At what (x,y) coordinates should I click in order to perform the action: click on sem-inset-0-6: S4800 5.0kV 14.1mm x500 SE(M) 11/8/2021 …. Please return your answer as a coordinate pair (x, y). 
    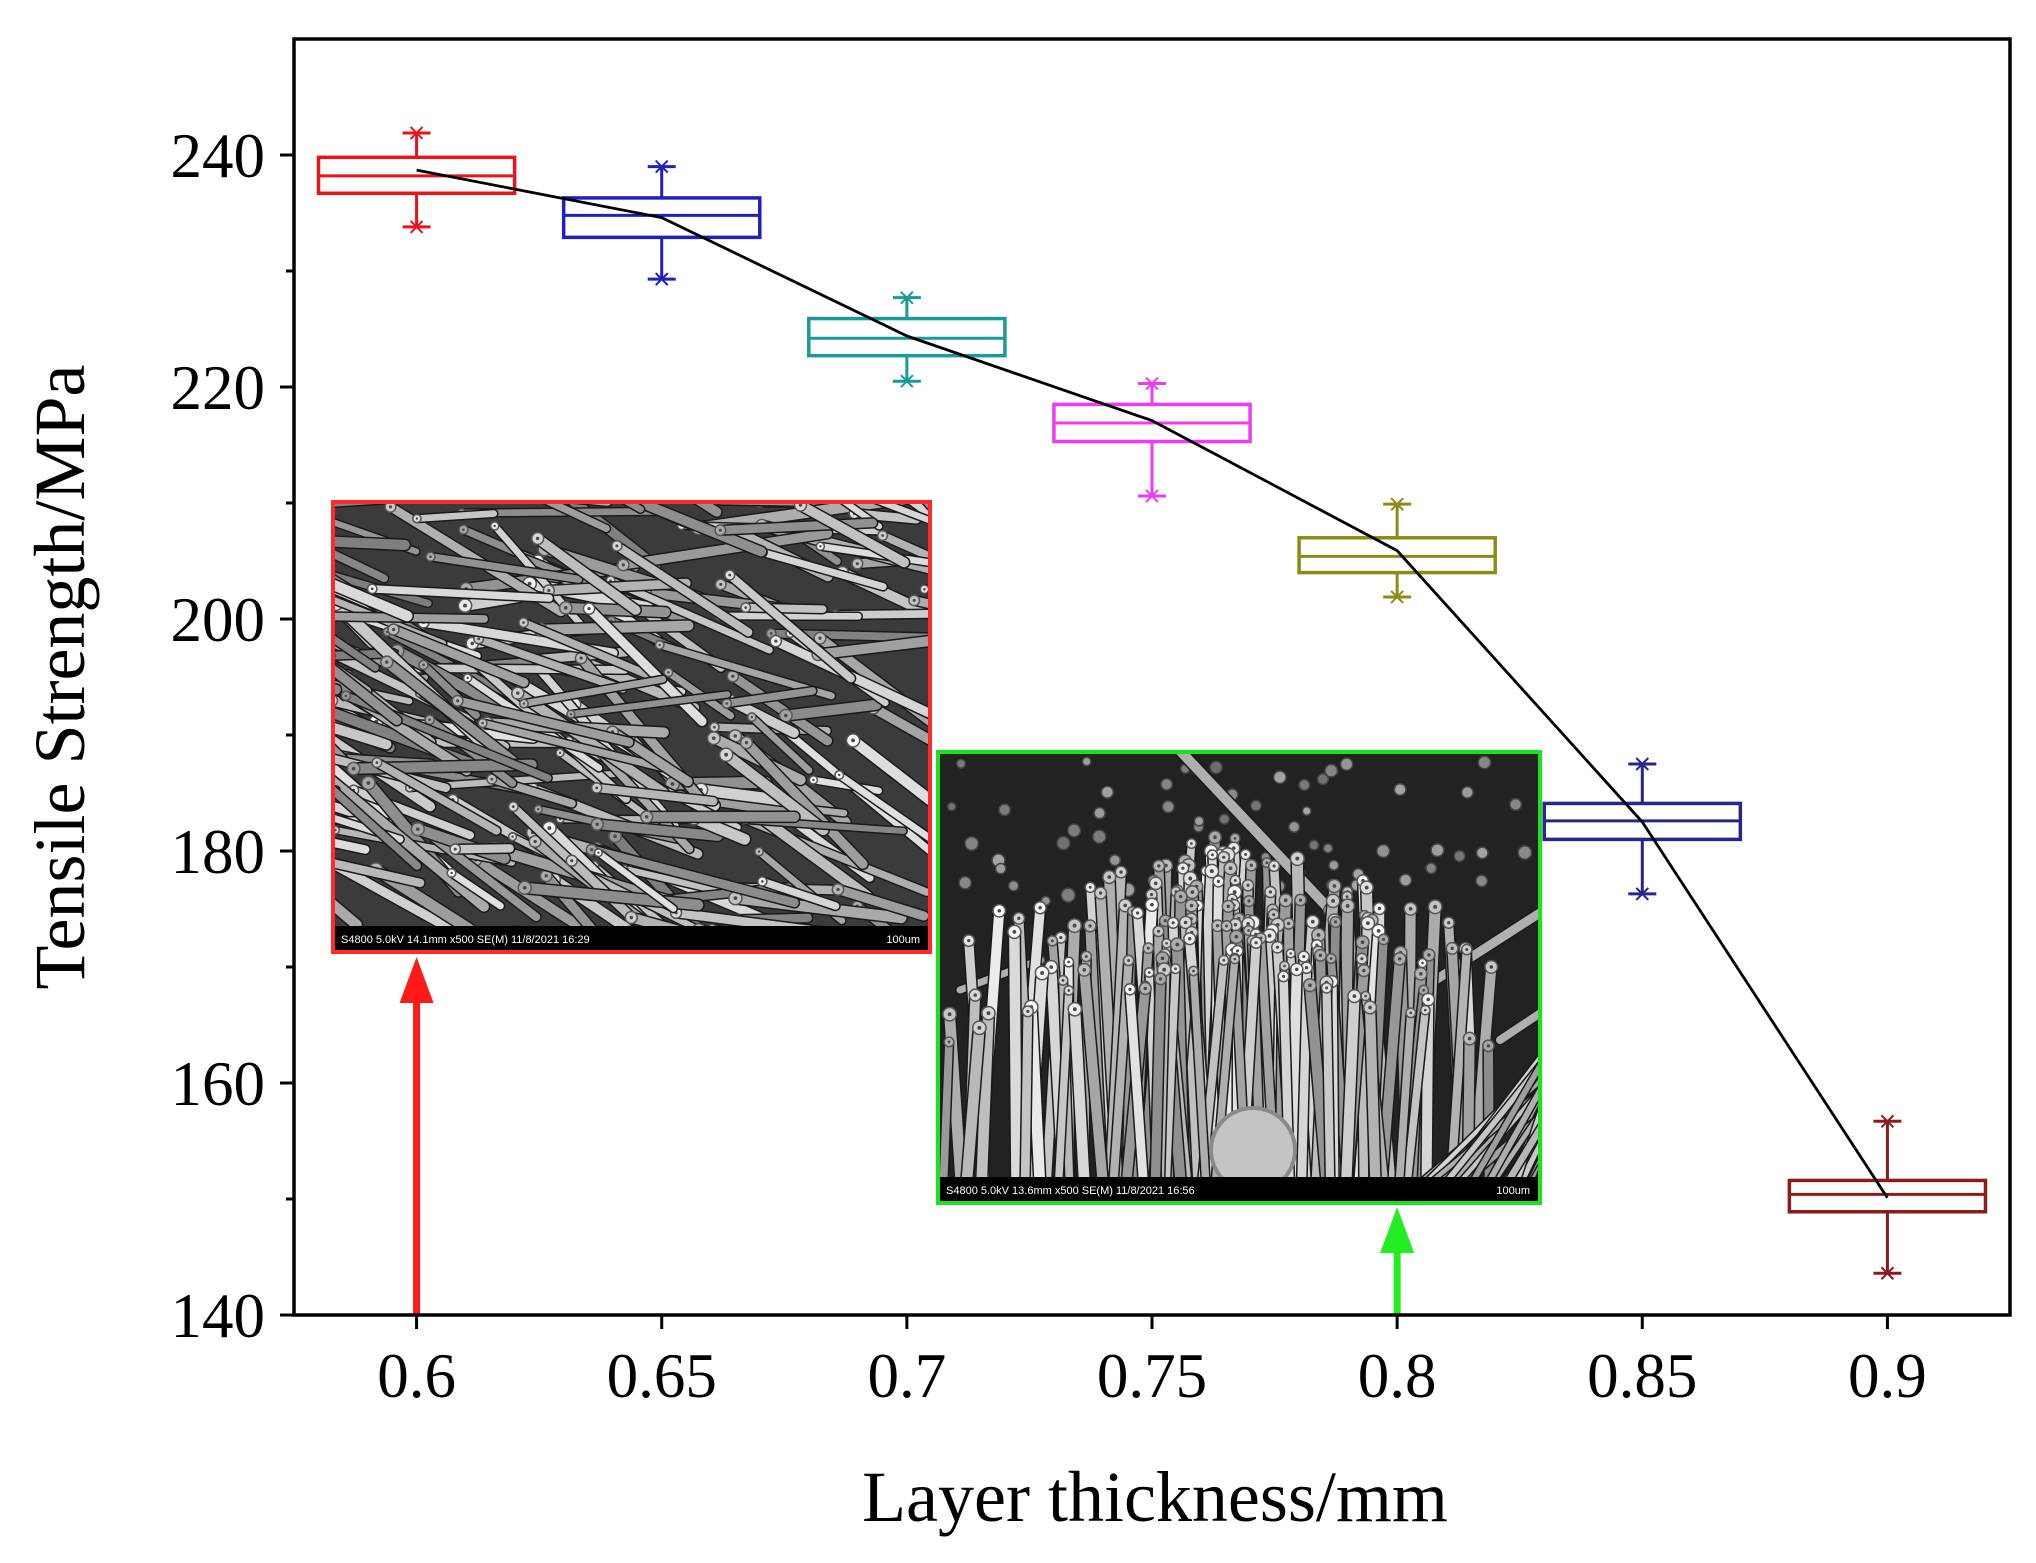
    Looking at the image, I should click on (631, 727).